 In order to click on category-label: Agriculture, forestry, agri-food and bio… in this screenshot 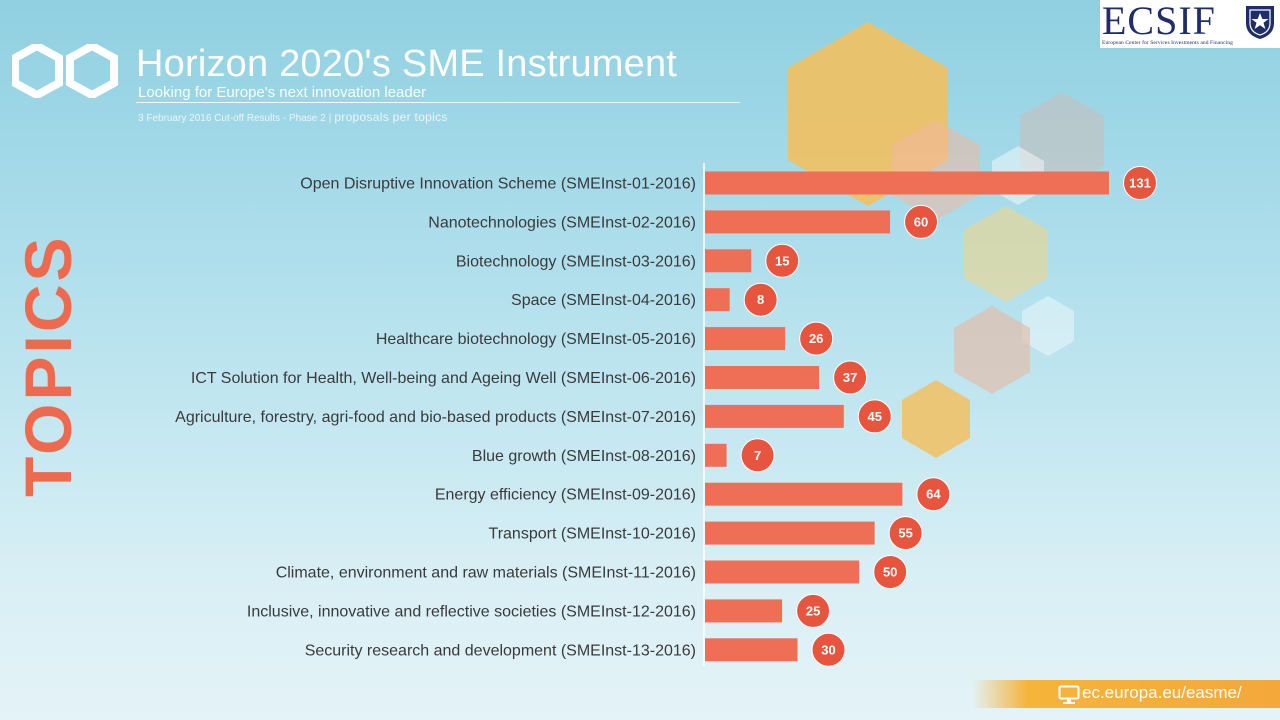, I will do `click(435, 417)`.